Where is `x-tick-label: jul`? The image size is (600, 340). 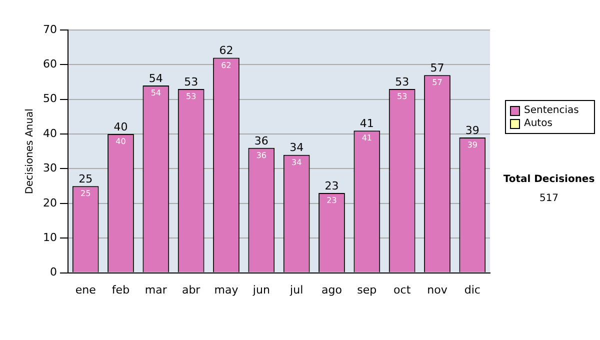
x-tick-label: jul is located at coordinates (296, 289).